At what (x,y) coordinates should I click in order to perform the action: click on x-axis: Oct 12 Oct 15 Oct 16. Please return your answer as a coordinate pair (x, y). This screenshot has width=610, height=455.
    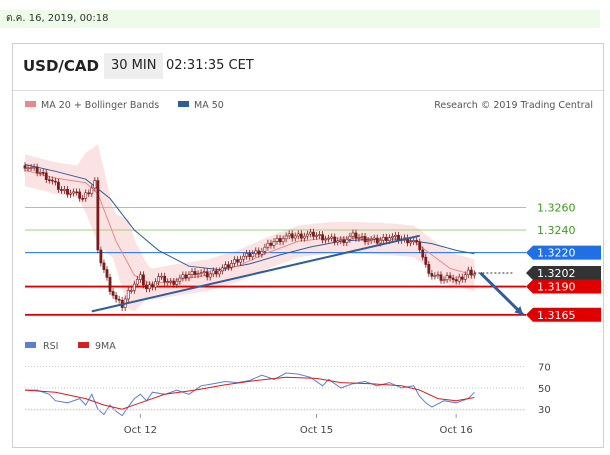
    Looking at the image, I should click on (275, 422).